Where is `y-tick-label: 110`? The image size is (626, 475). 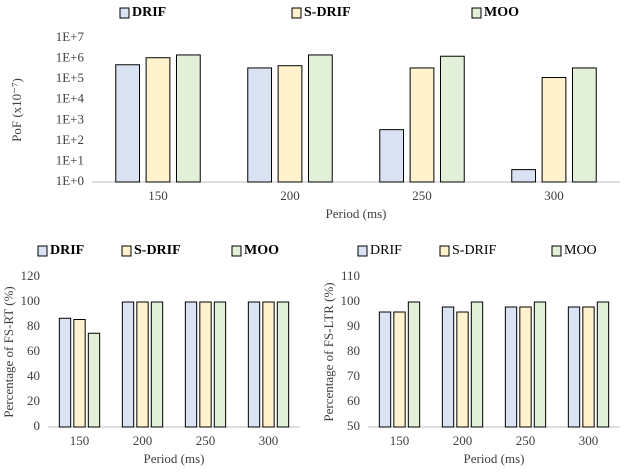
y-tick-label: 110 is located at coordinates (350, 275).